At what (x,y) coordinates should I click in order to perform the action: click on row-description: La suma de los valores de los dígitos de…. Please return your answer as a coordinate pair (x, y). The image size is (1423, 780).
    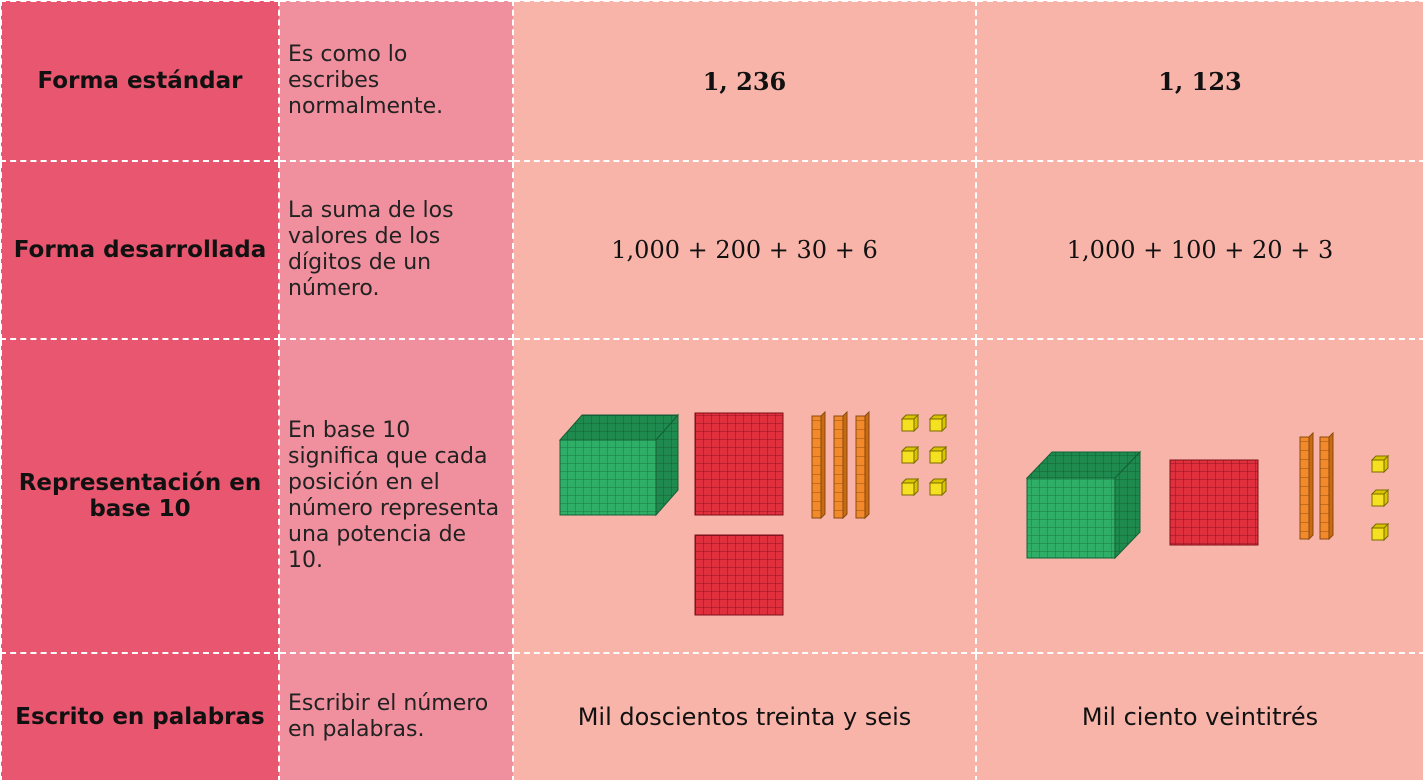
    Looking at the image, I should click on (396, 250).